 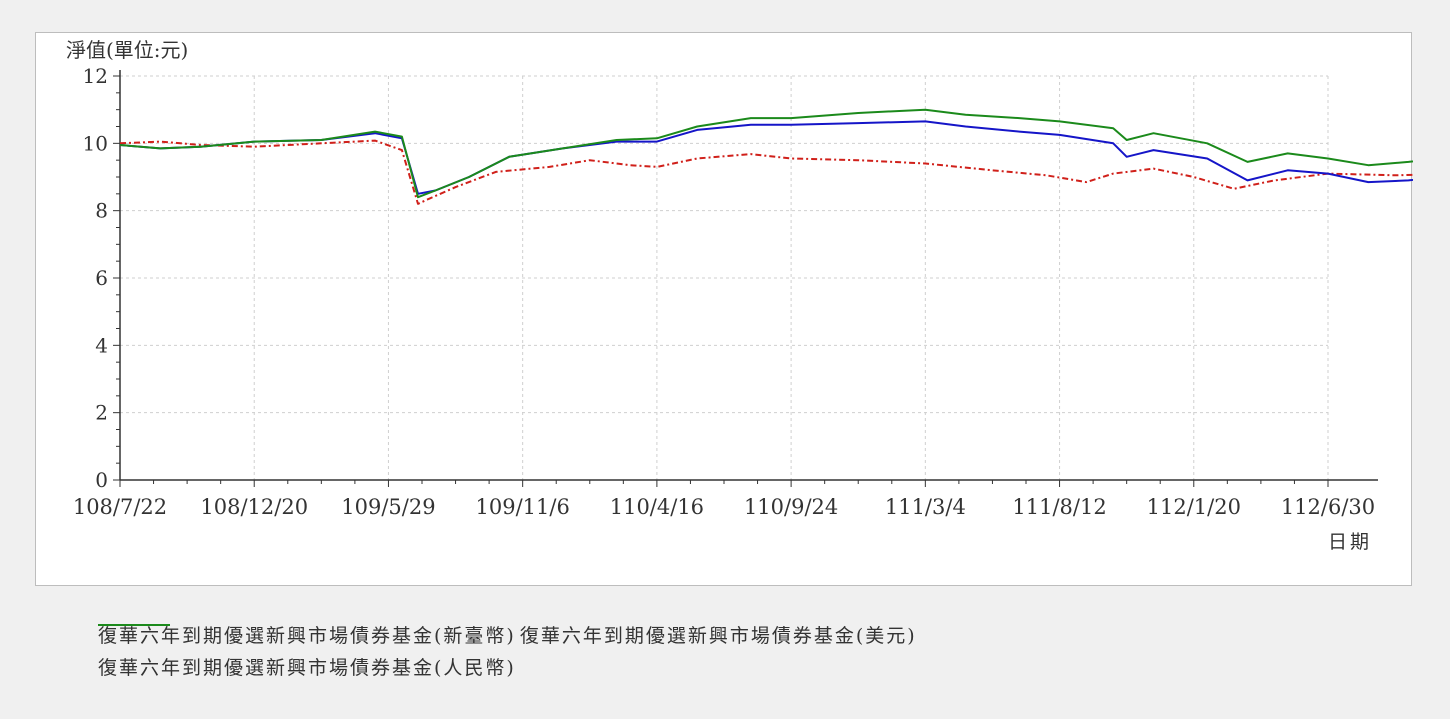 I want to click on y-tick-label-0: 0, so click(x=101, y=480).